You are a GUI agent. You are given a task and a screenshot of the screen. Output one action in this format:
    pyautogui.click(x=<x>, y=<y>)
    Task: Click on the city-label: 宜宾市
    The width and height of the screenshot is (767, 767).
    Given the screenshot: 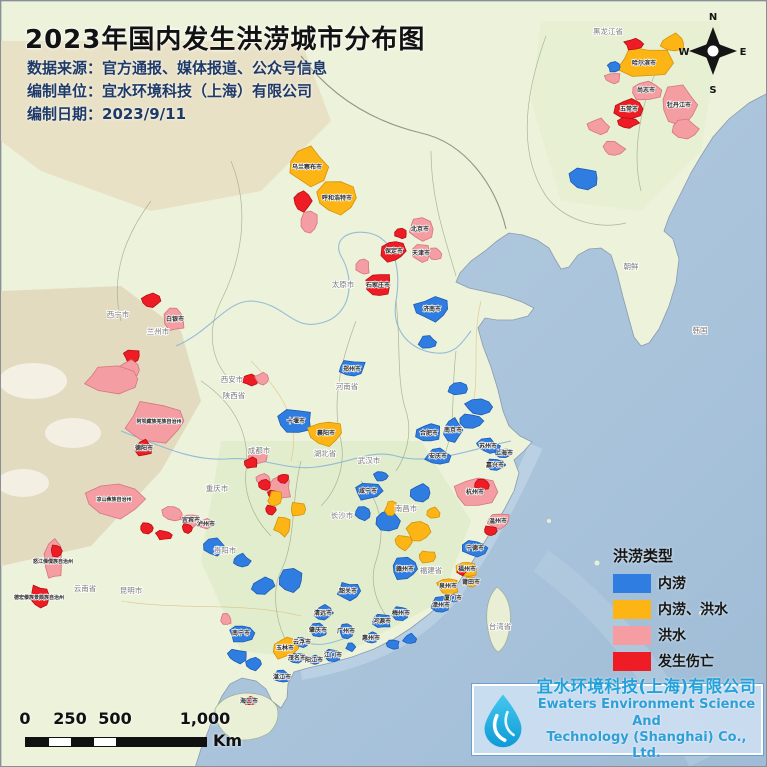 What is the action you would take?
    pyautogui.click(x=191, y=520)
    